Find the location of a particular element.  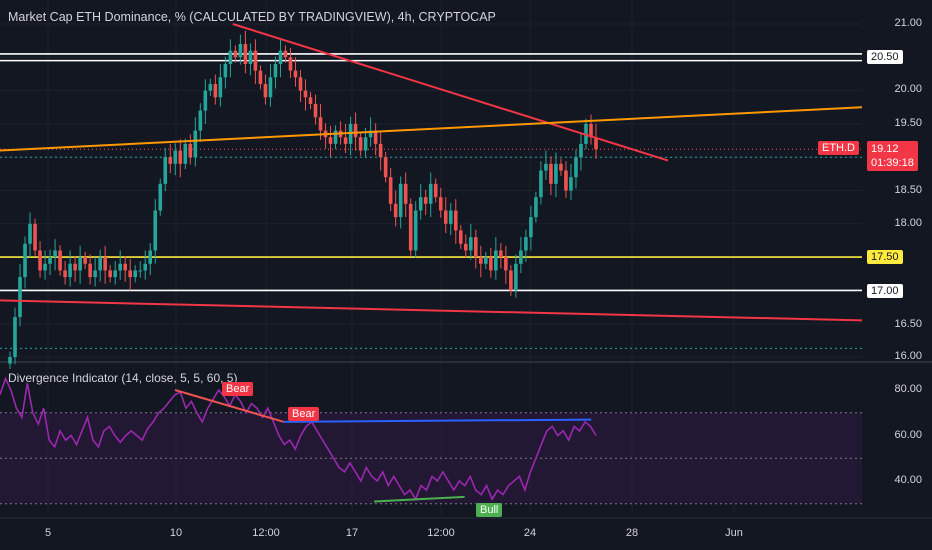

rsi-tick-label: 40.00 is located at coordinates (908, 480).